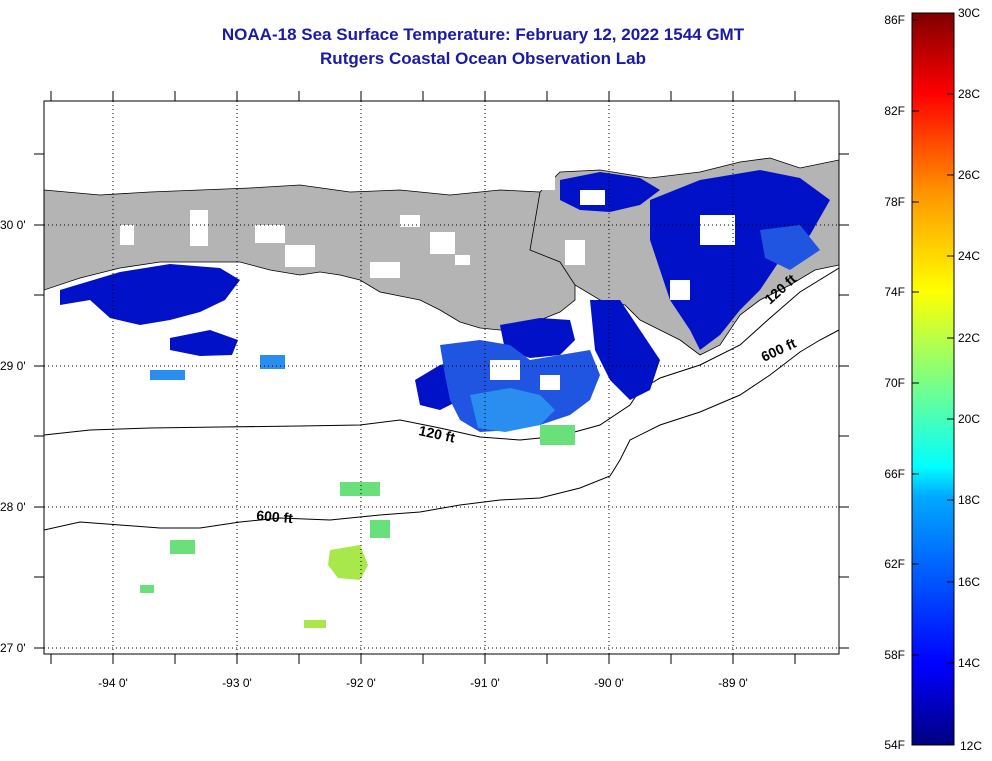 This screenshot has height=761, width=992. Describe the element at coordinates (969, 419) in the screenshot. I see `colorbar-c-label: 20C` at that location.